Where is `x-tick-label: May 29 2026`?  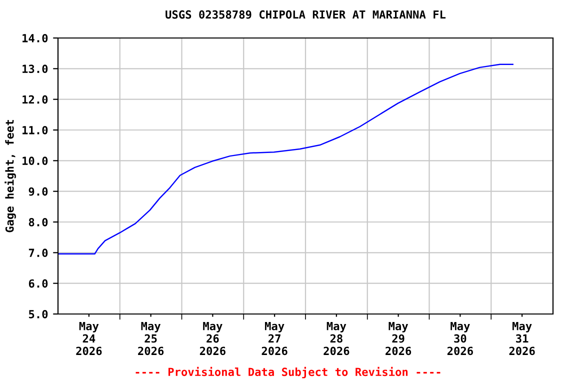 x-tick-label: May 29 2026 is located at coordinates (399, 339).